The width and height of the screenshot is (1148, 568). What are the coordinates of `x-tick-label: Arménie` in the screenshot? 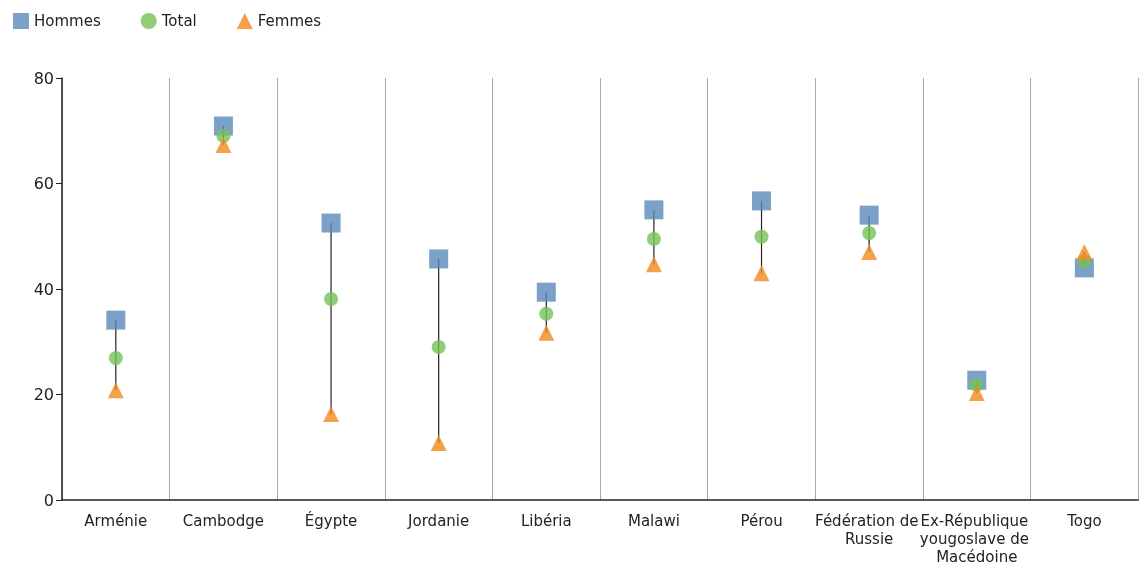 It's located at (116, 521).